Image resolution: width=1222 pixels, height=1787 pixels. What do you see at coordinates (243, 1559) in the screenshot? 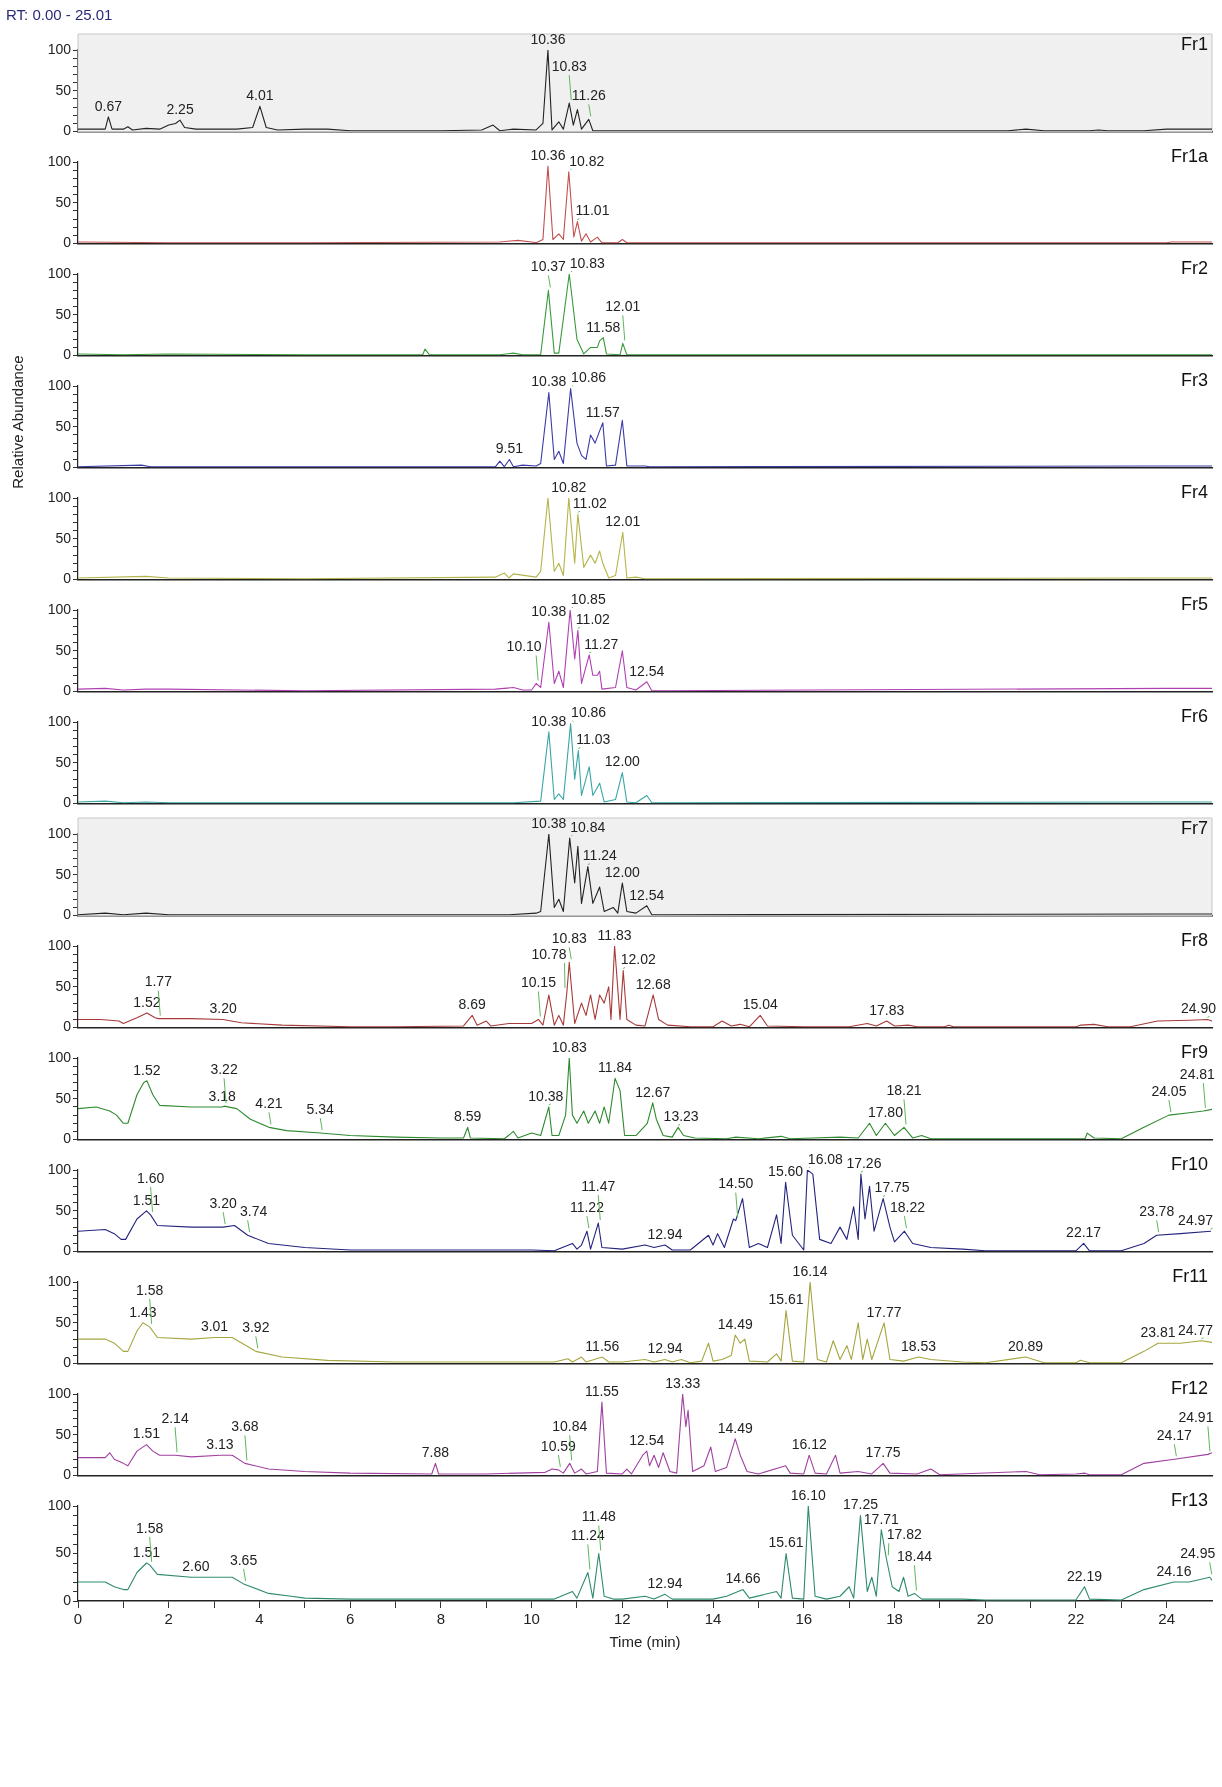
I see `annotation: 3.65` at bounding box center [243, 1559].